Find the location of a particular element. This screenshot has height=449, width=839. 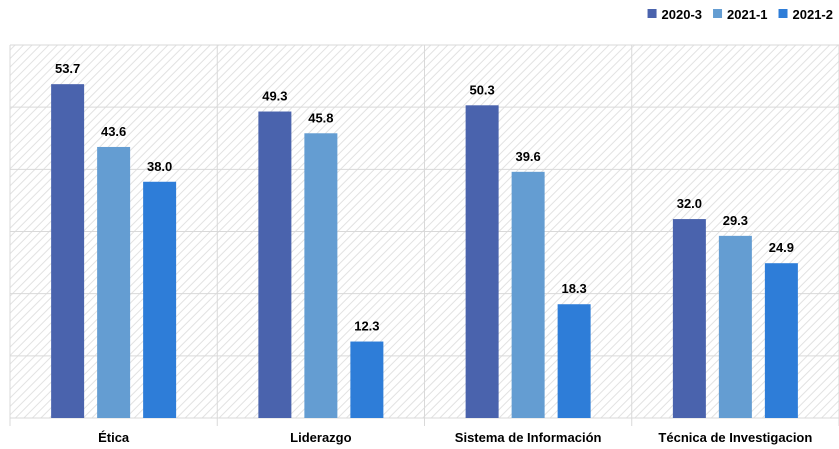

legend-label: 2021-1 is located at coordinates (747, 14).